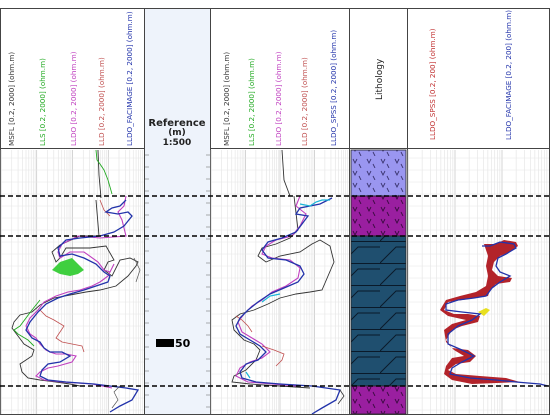 The height and width of the screenshot is (419, 550). I want to click on left-lld-curve, so click(75, 276).